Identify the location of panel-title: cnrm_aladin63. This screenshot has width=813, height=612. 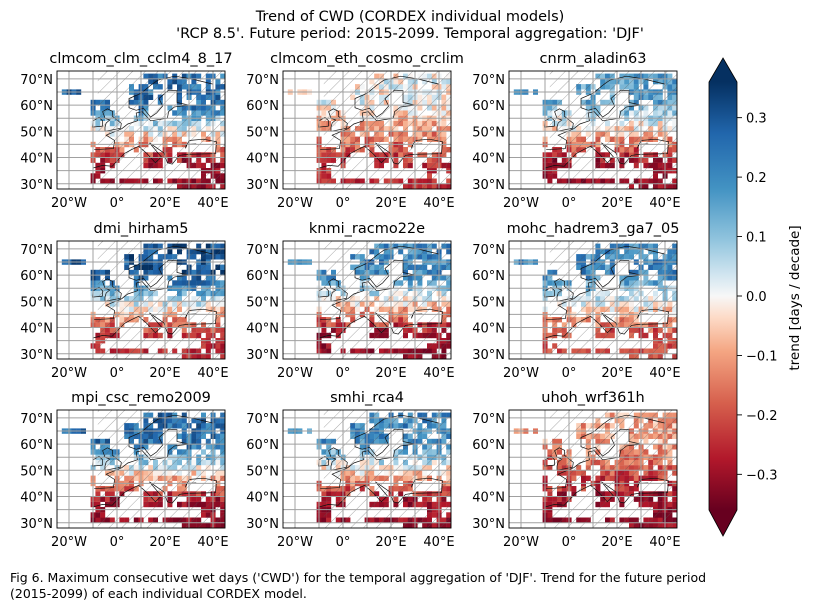
(593, 59).